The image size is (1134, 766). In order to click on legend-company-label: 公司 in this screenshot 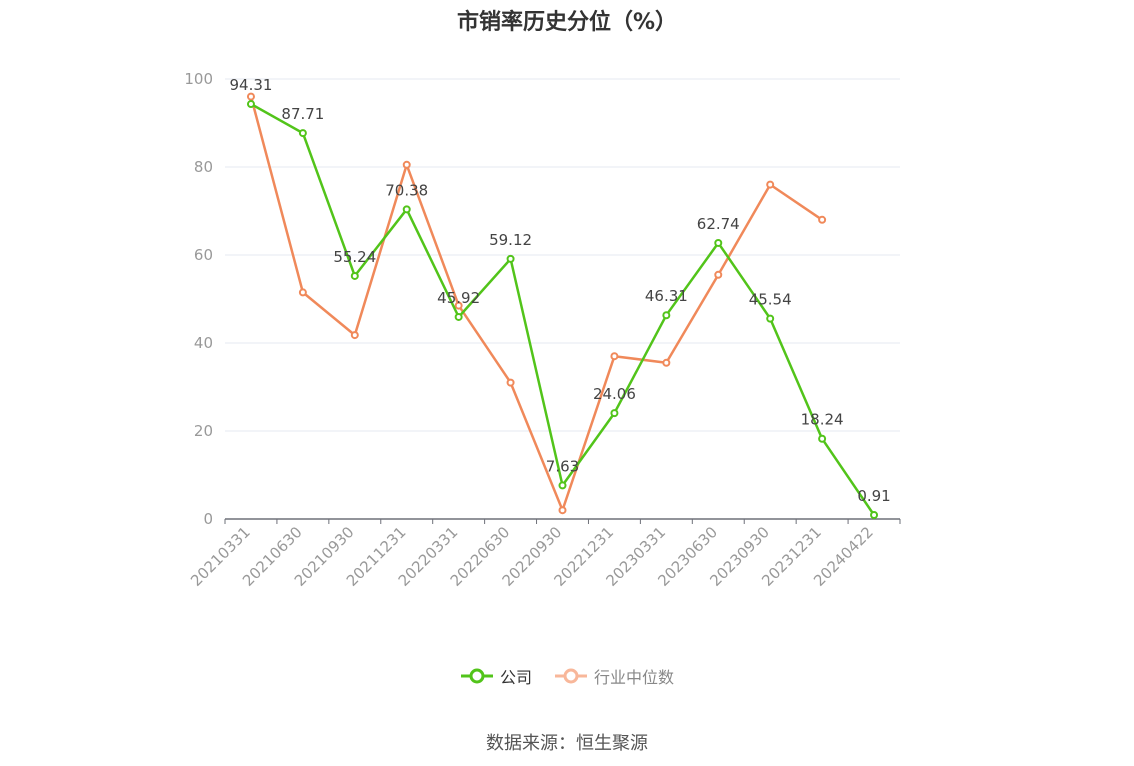, I will do `click(515, 677)`.